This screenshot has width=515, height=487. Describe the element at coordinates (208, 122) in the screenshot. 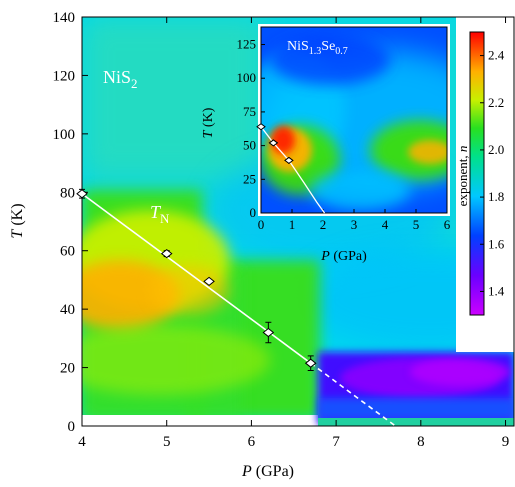

I see `inset-y-label: T (K)` at that location.